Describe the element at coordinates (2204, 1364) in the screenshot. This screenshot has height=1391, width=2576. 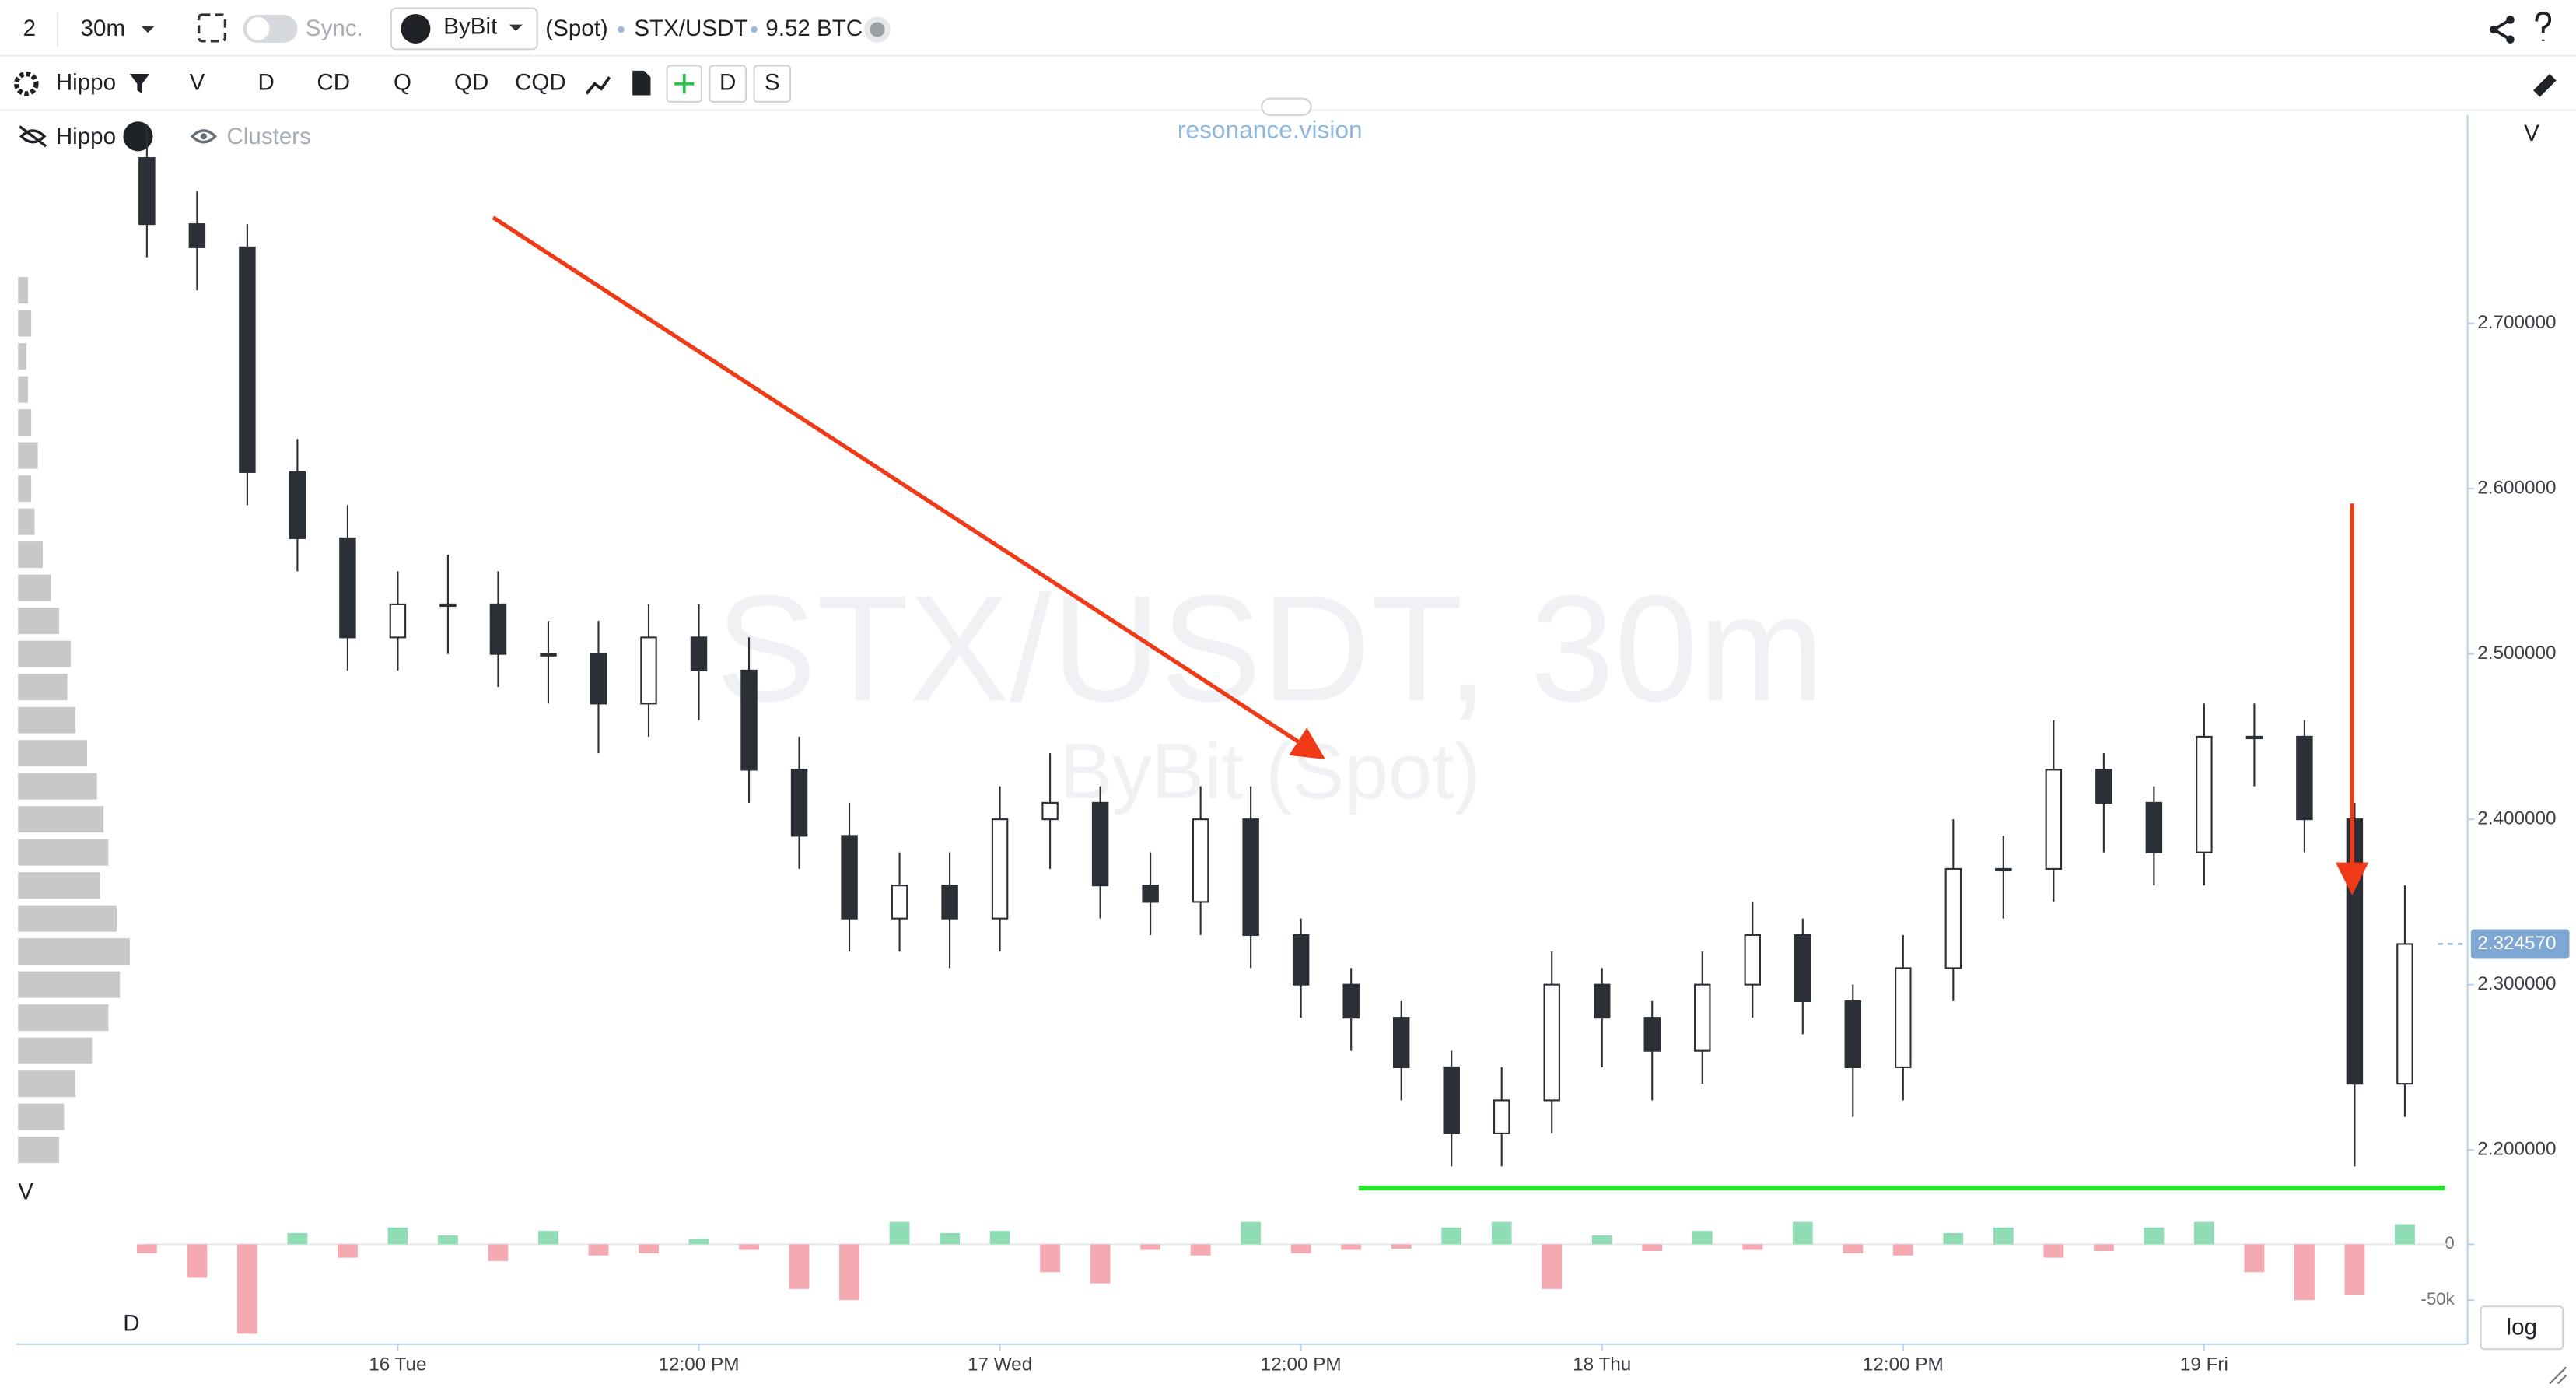
I see `x-tick-label: 19 Fri` at that location.